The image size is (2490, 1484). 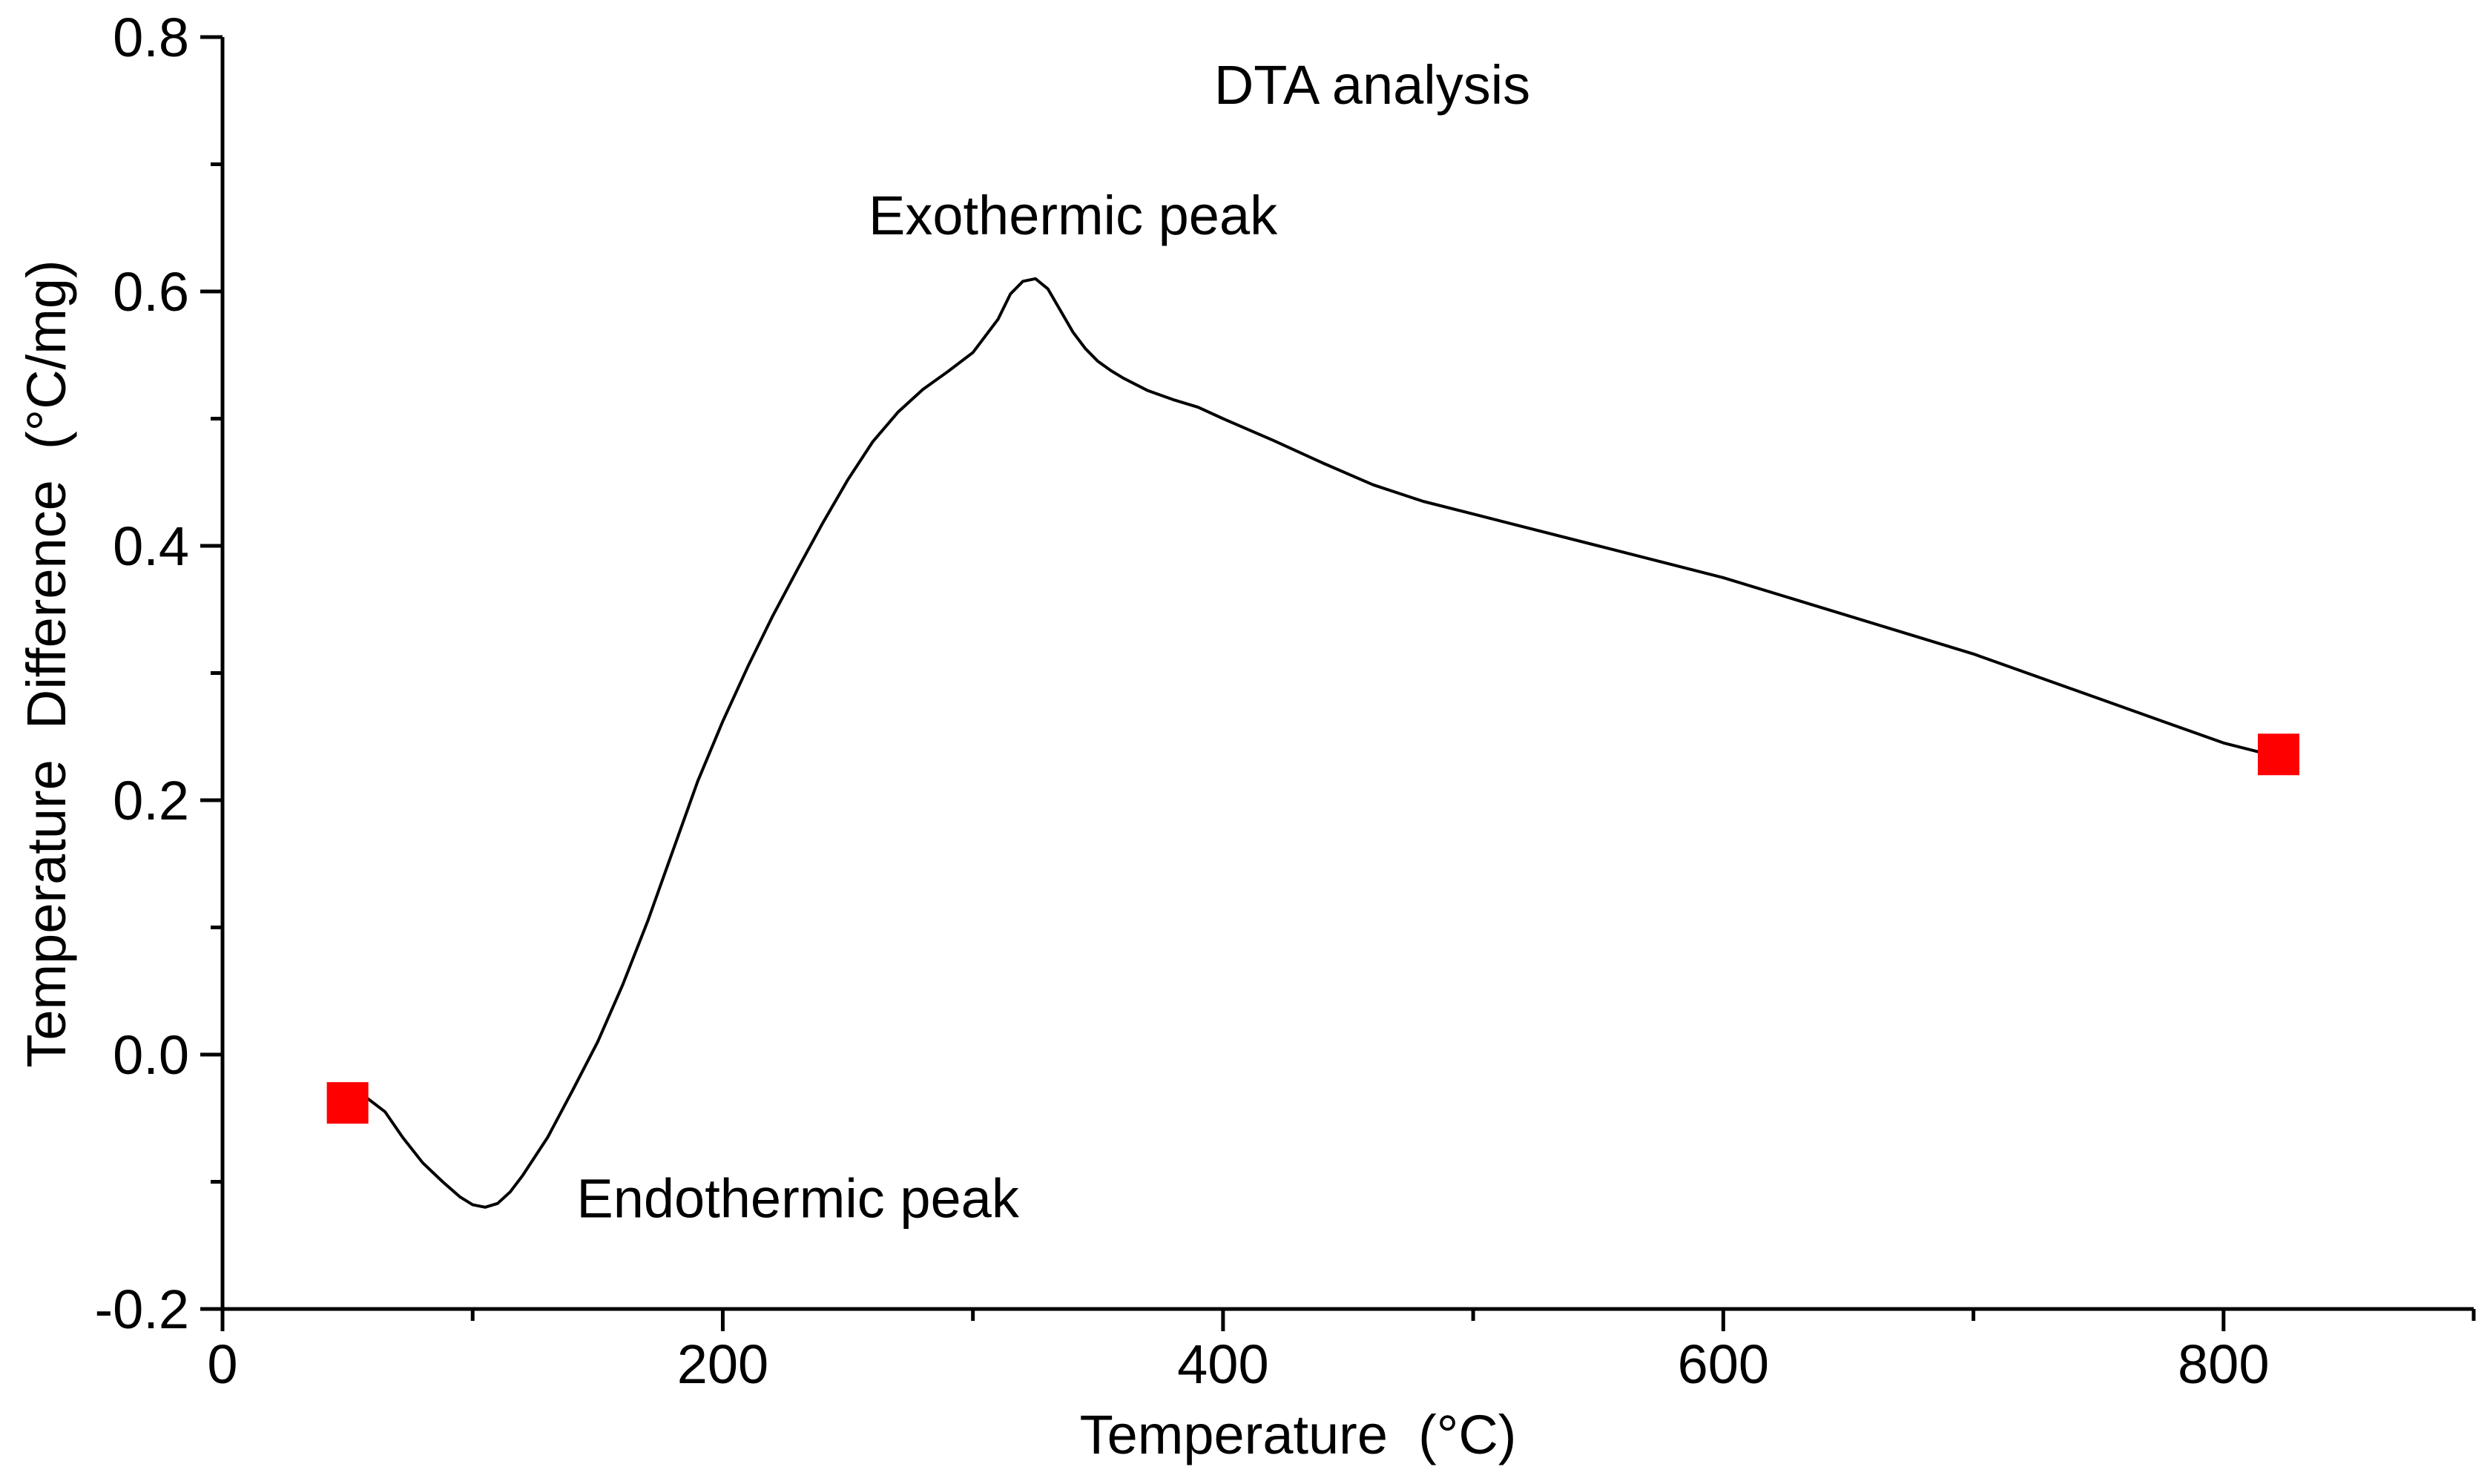 I want to click on x-tick-label: 400, so click(x=1222, y=1364).